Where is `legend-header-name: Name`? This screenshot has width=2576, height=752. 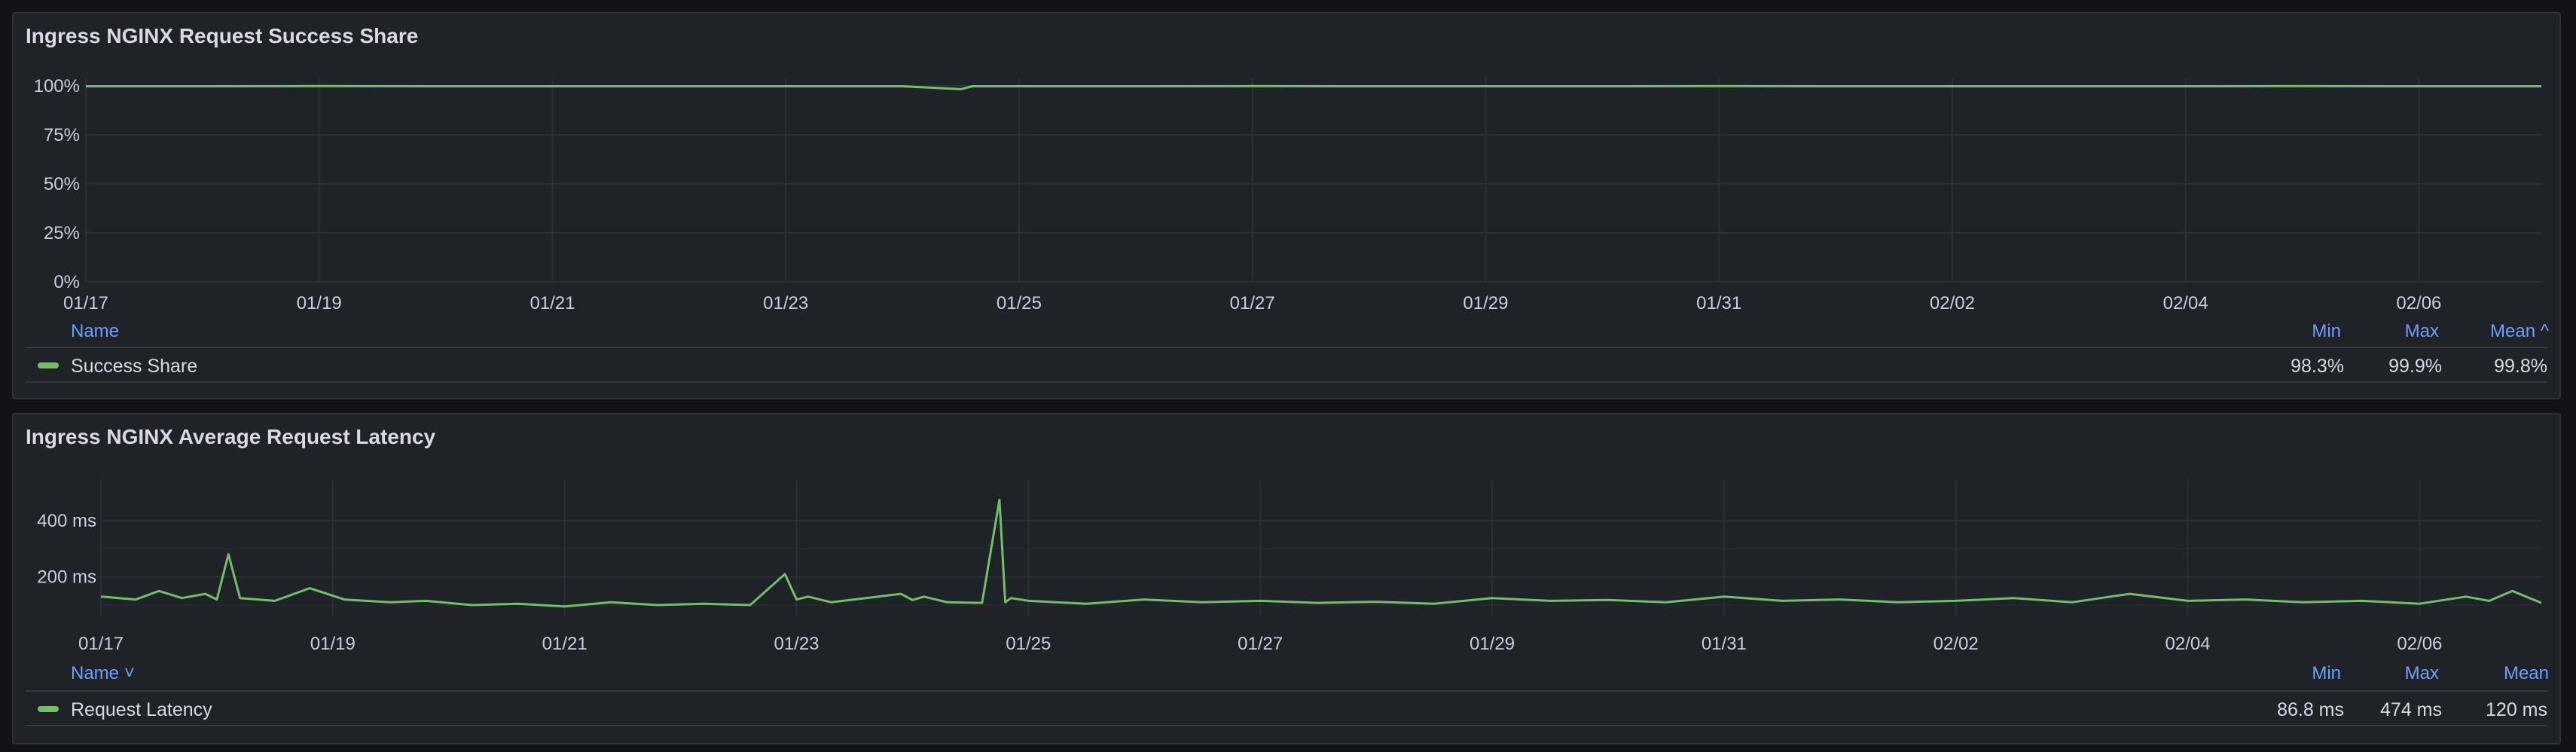
legend-header-name: Name is located at coordinates (96, 331).